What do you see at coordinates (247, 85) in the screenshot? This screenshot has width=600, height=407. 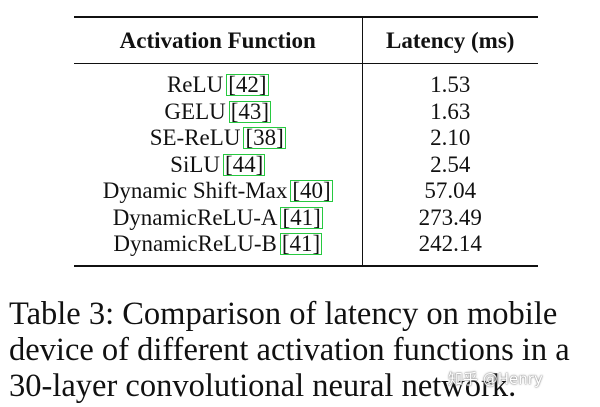 I see `citation-link: [42]` at bounding box center [247, 85].